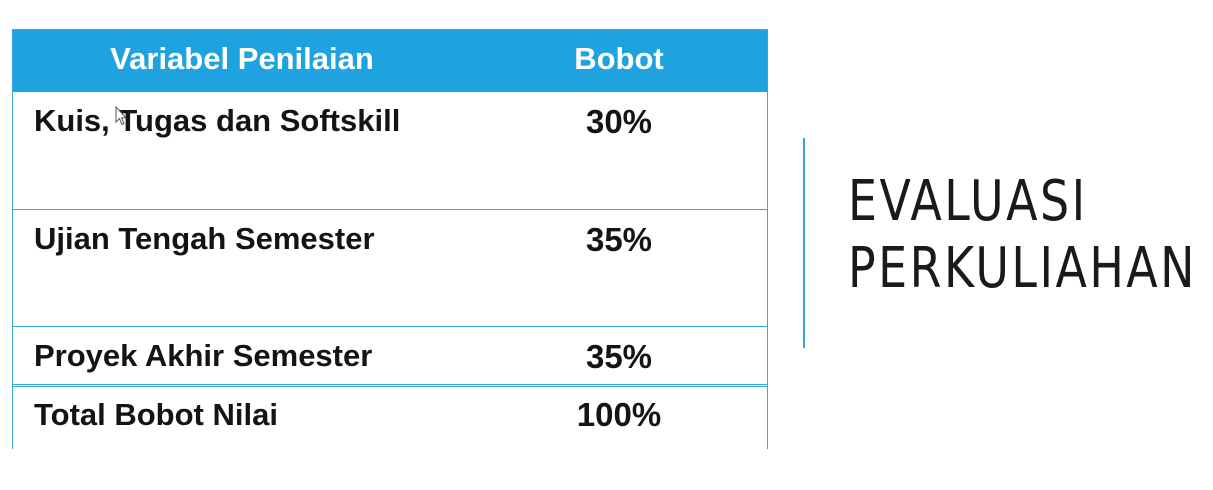 This screenshot has height=490, width=1213. I want to click on row-value: 30%, so click(619, 121).